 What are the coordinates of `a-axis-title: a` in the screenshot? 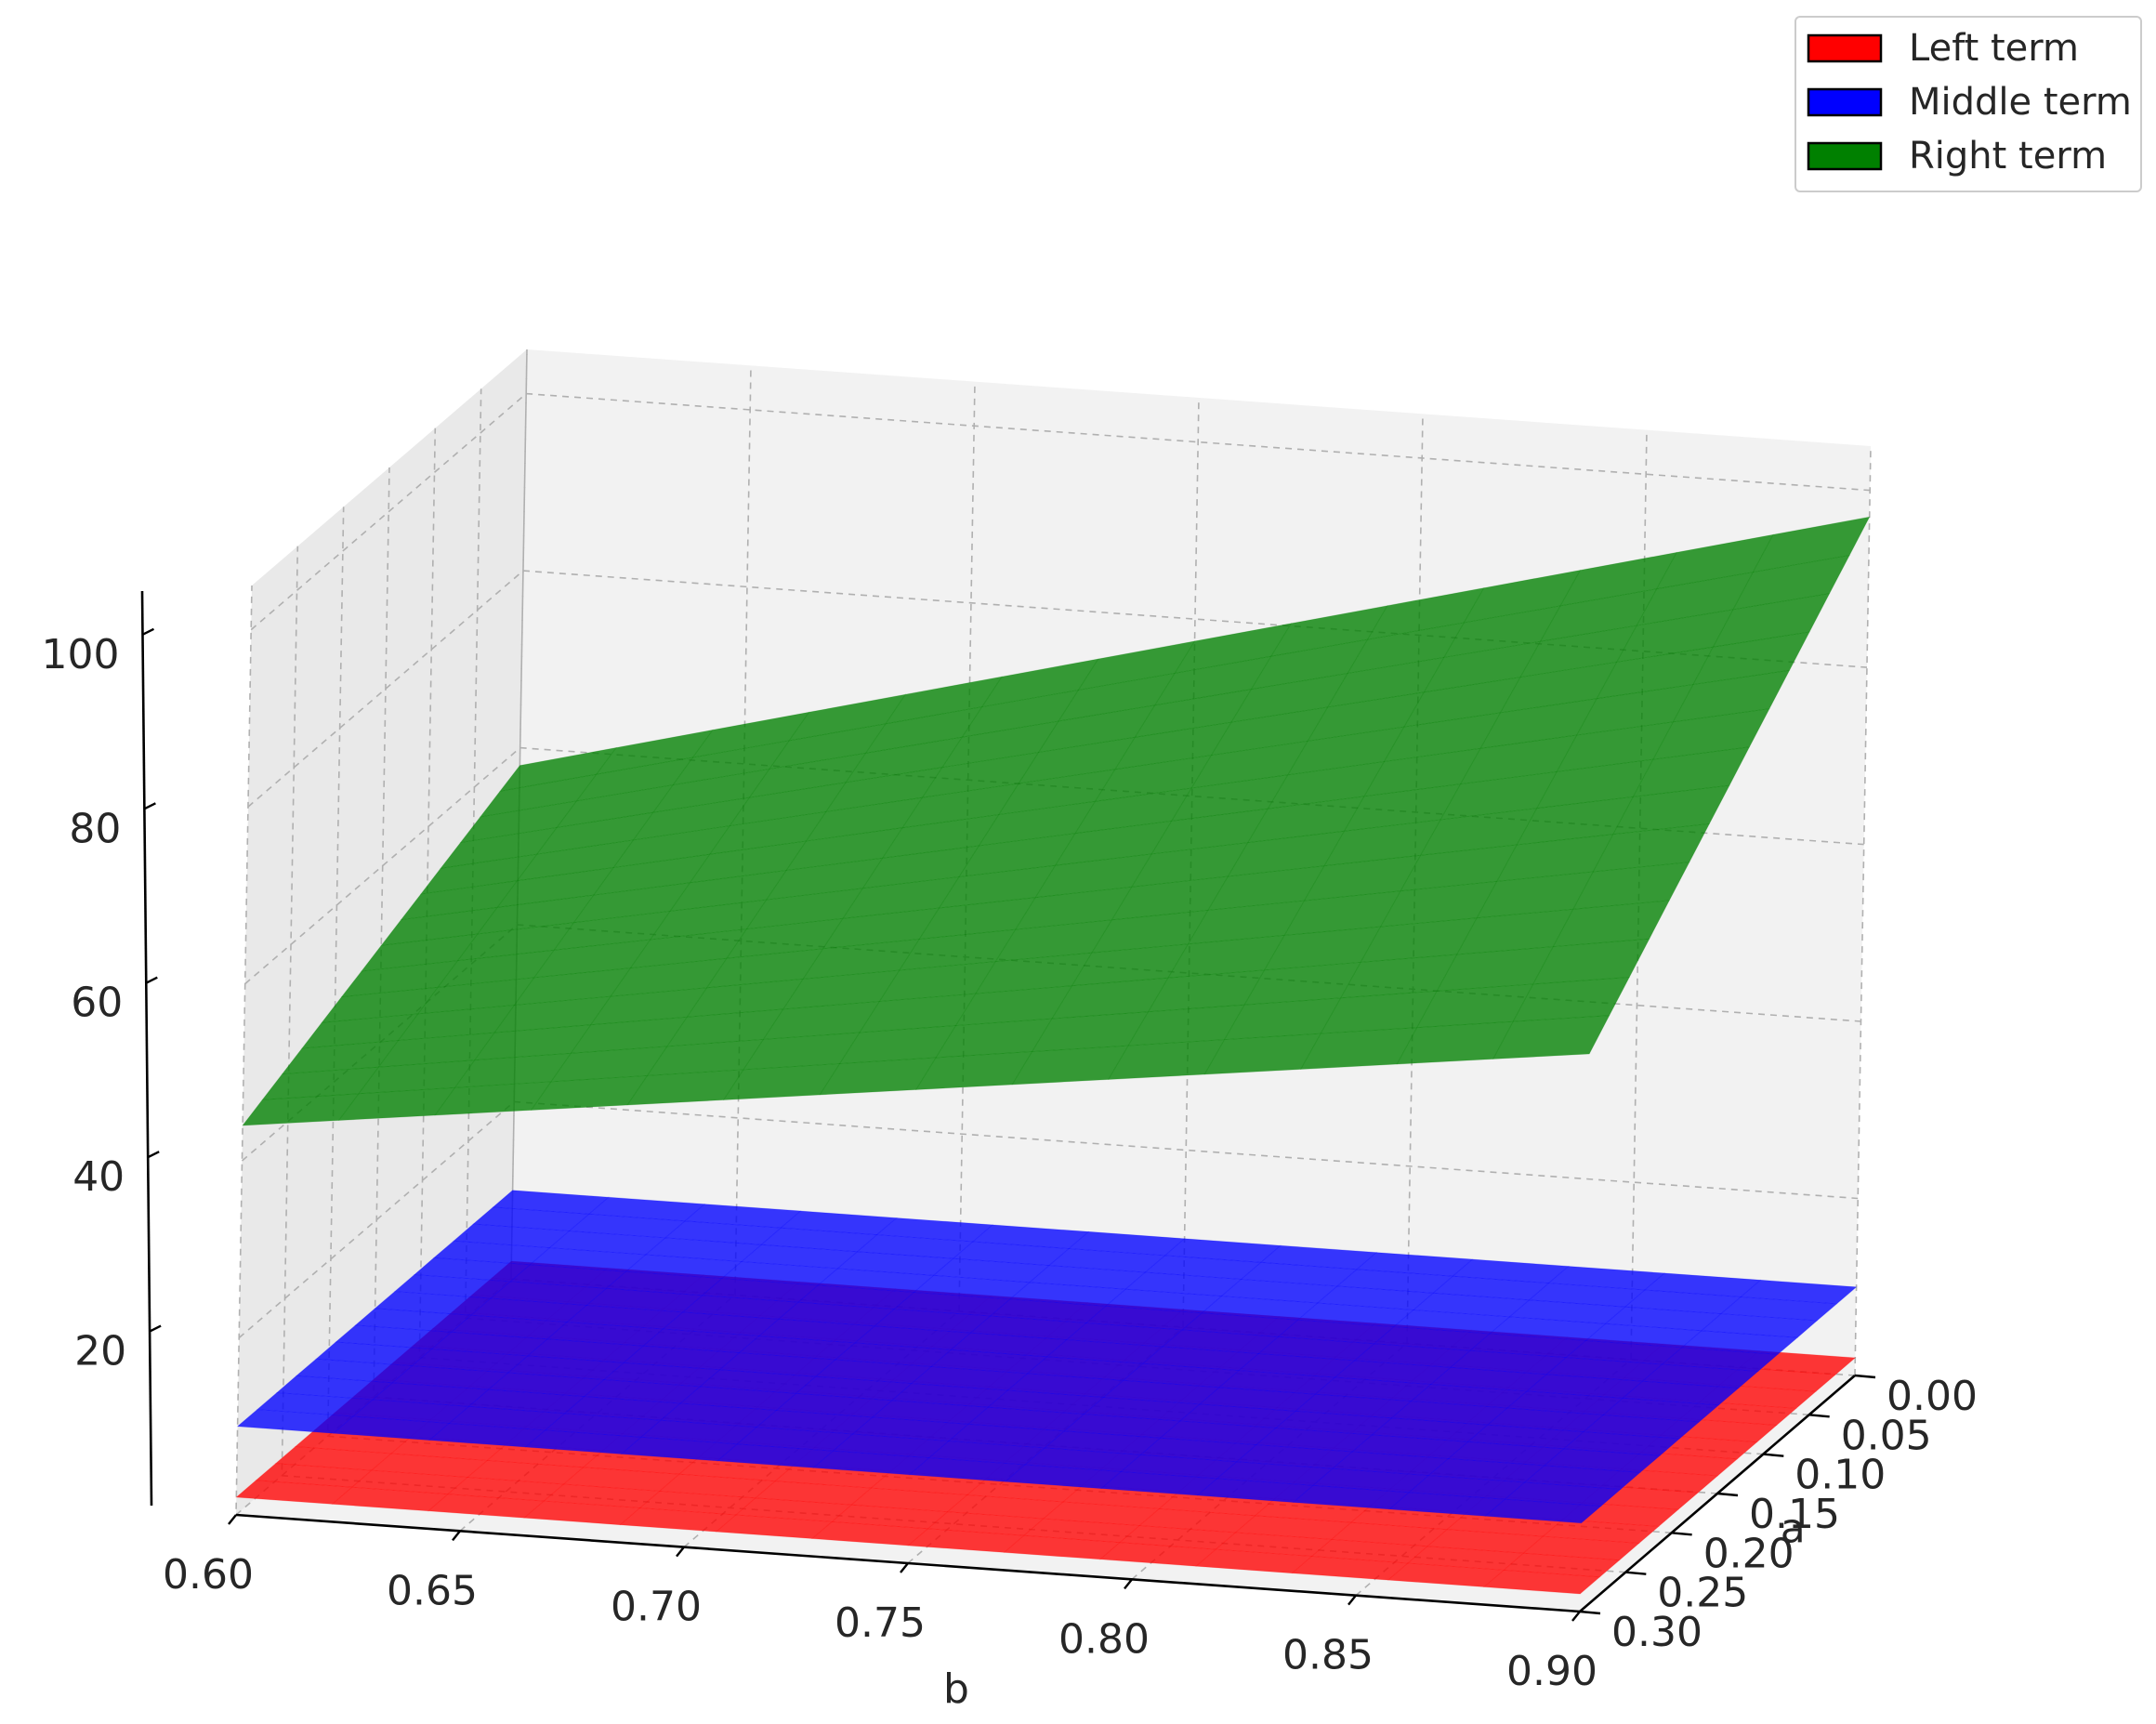 It's located at (1794, 1529).